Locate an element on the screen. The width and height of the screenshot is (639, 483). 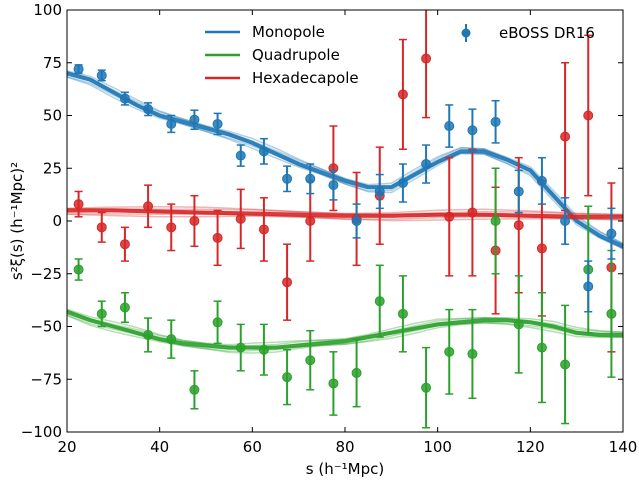
y-axis-label: s²ξ(s) (h⁻¹Mpc)² is located at coordinates (17, 221).